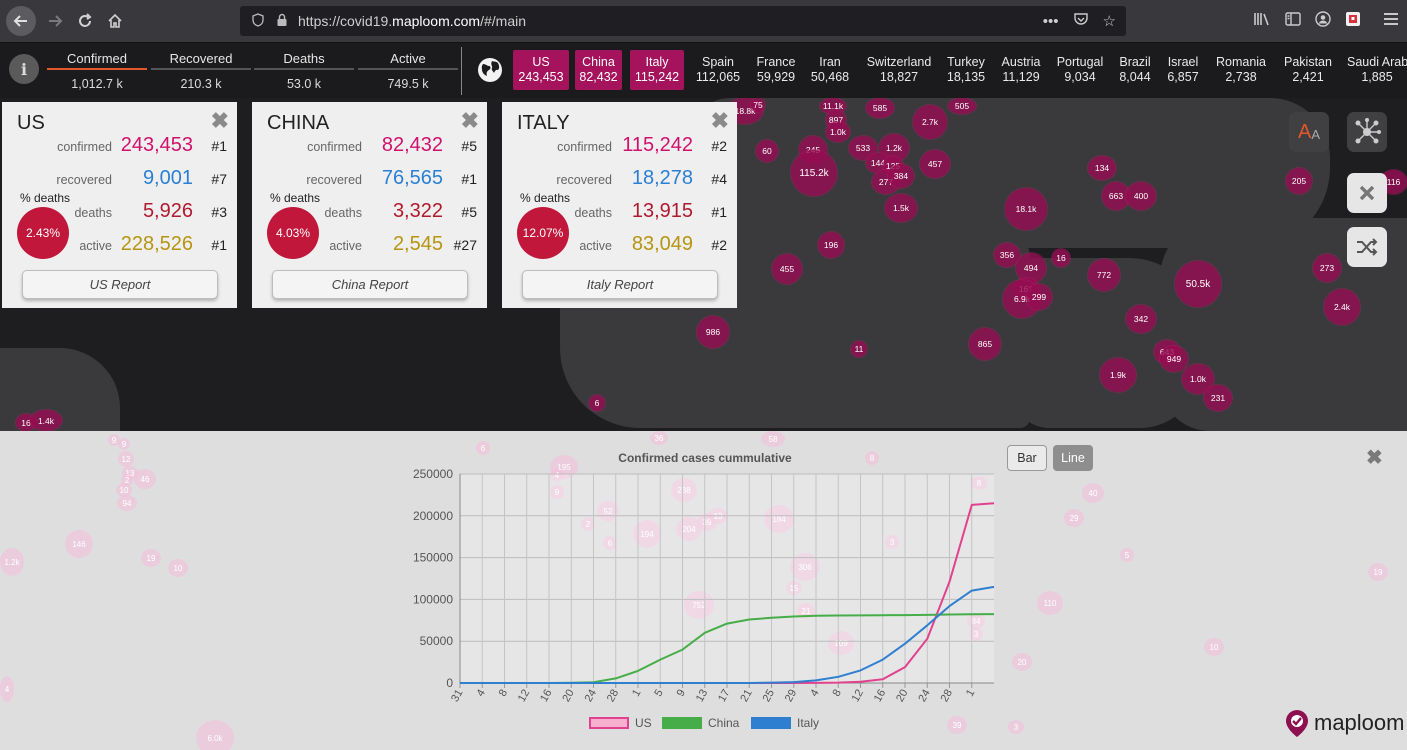  What do you see at coordinates (85, 21) in the screenshot?
I see `reload-icon` at bounding box center [85, 21].